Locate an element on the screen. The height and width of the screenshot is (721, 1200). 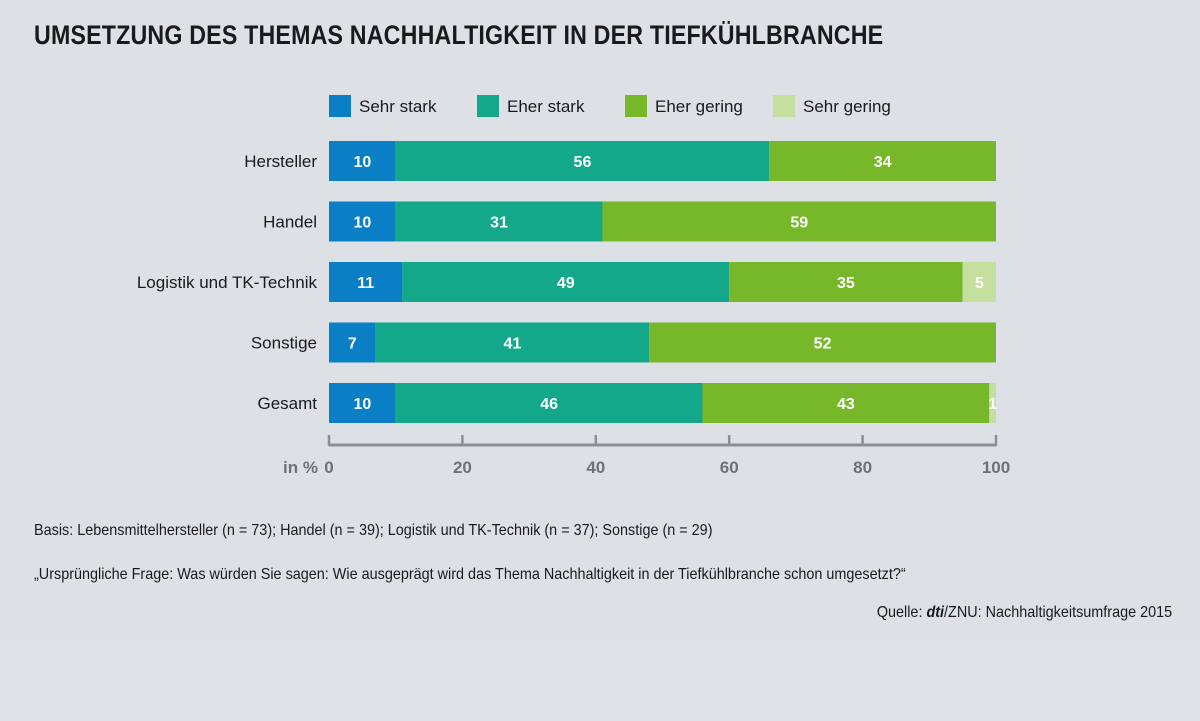
data-label: 35 is located at coordinates (846, 283).